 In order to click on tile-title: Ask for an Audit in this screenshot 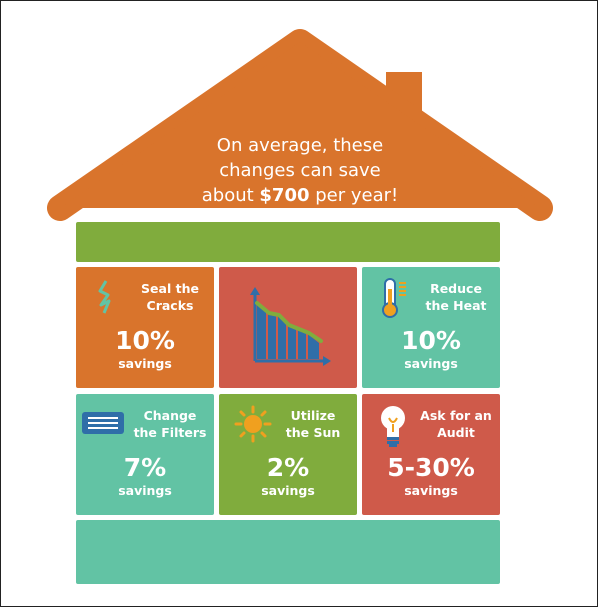, I will do `click(456, 424)`.